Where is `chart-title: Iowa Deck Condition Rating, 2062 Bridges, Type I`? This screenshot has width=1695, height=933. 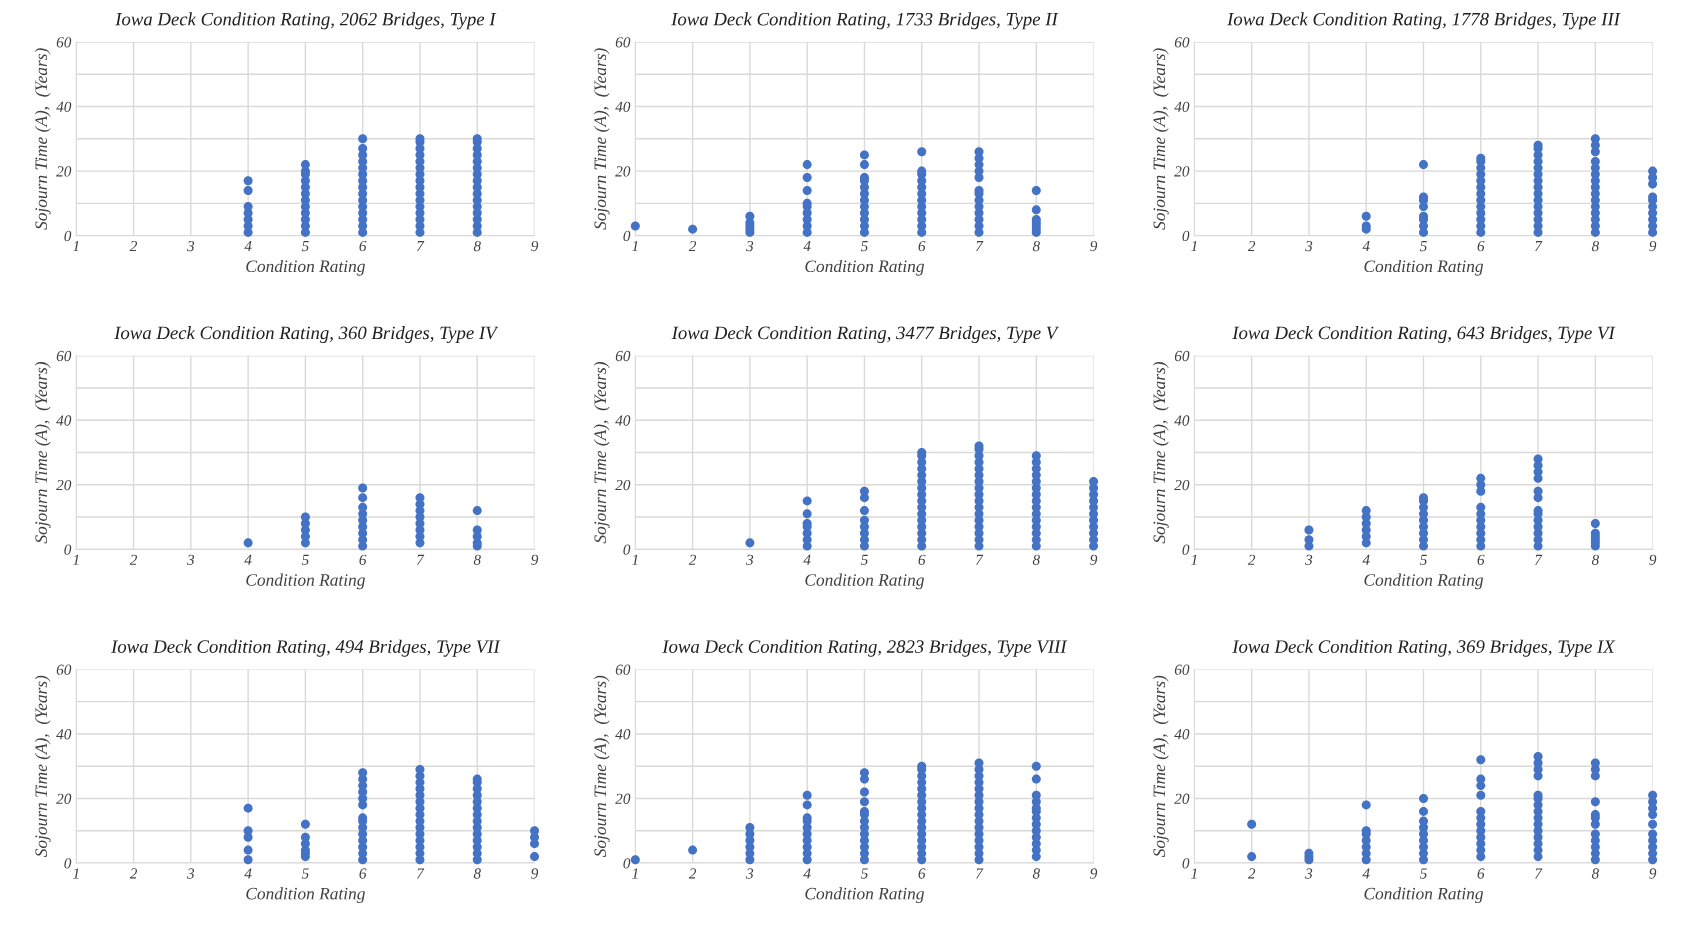
chart-title: Iowa Deck Condition Rating, 2062 Bridges, Type I is located at coordinates (306, 21).